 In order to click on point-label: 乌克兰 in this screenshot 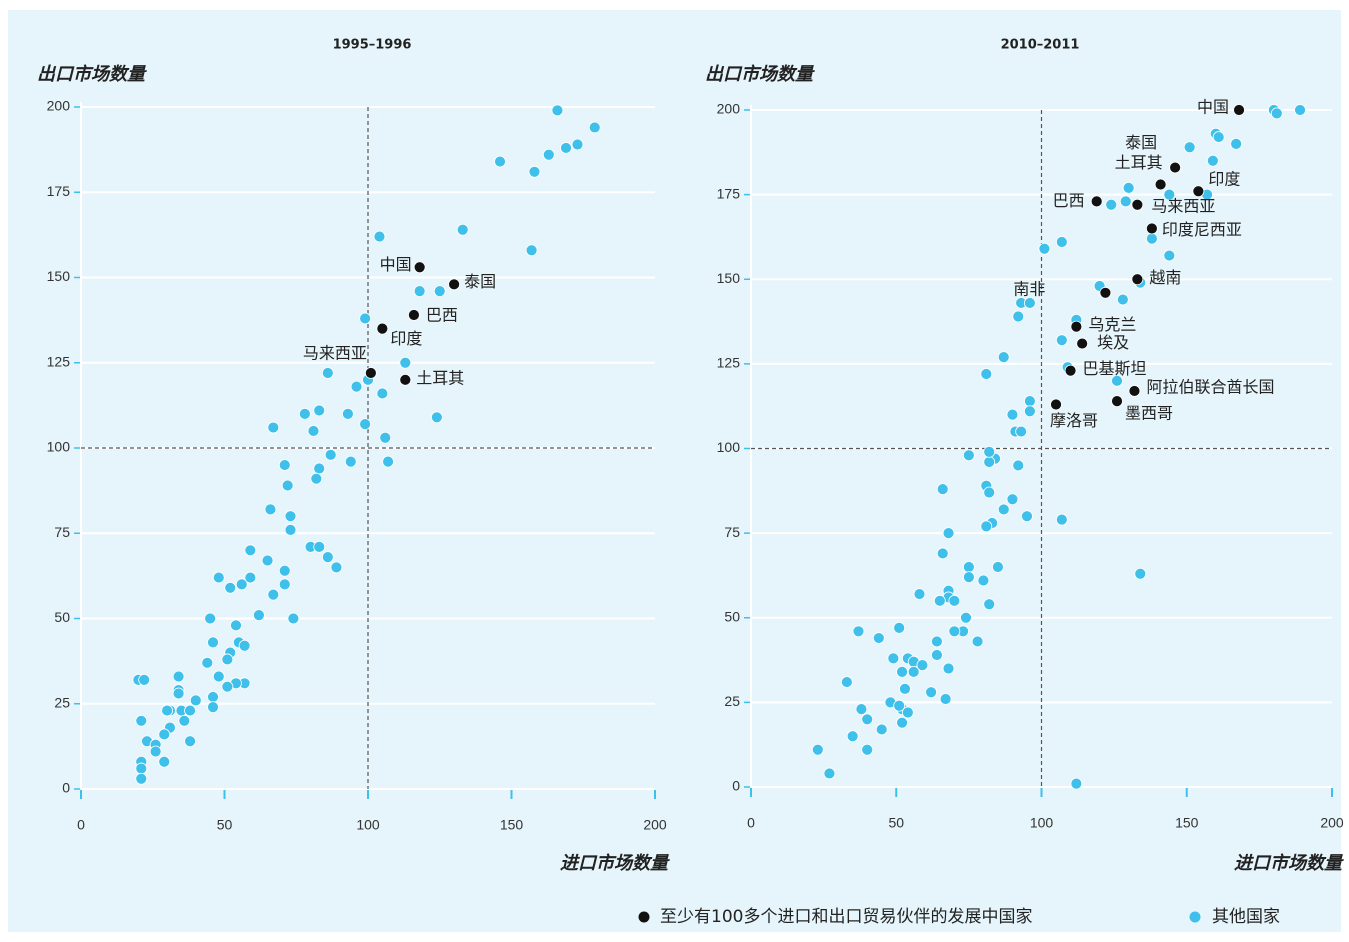, I will do `click(1112, 324)`.